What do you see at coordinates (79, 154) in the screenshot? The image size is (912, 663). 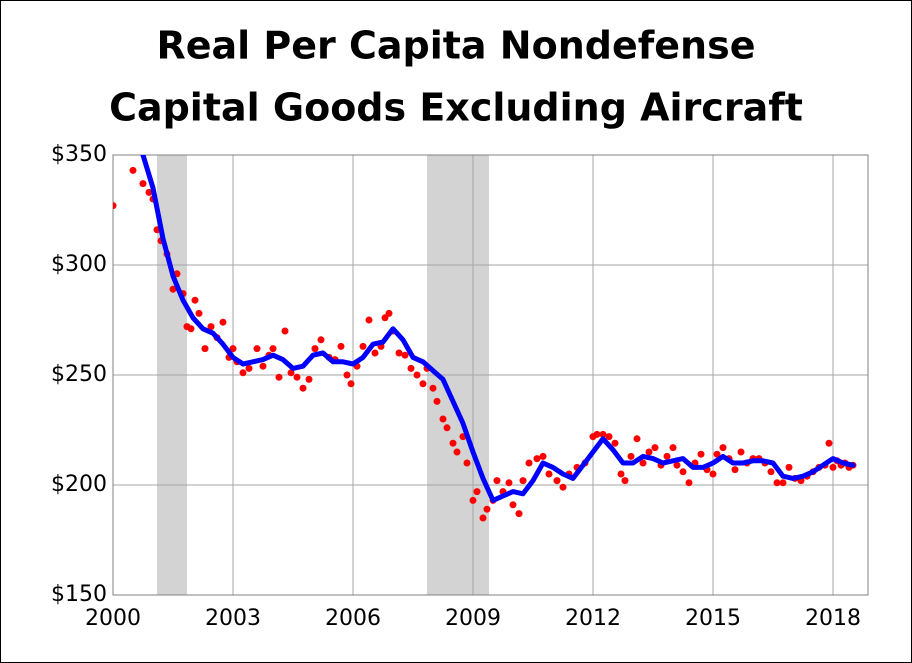 I see `y-tick-label: $350` at bounding box center [79, 154].